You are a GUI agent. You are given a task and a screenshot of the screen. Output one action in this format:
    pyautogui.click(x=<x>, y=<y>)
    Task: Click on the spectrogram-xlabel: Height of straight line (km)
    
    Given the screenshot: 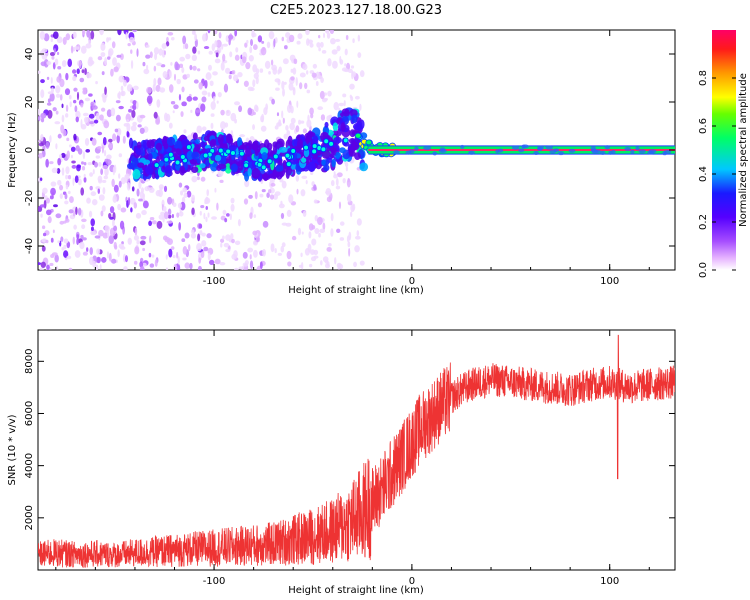 What is the action you would take?
    pyautogui.click(x=356, y=290)
    